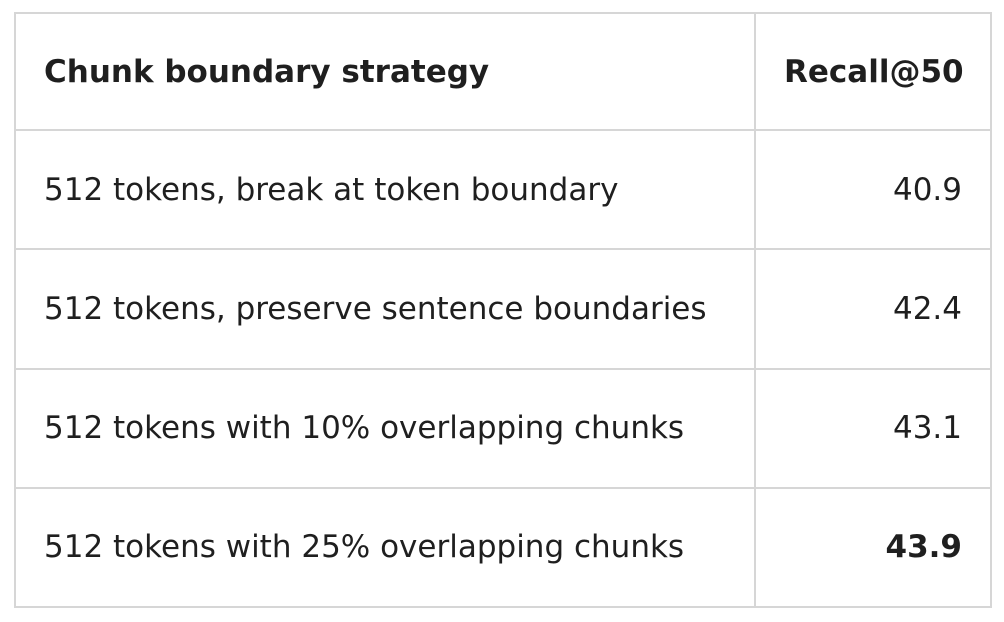  Describe the element at coordinates (873, 309) in the screenshot. I see `recall-cell: 42.4` at that location.